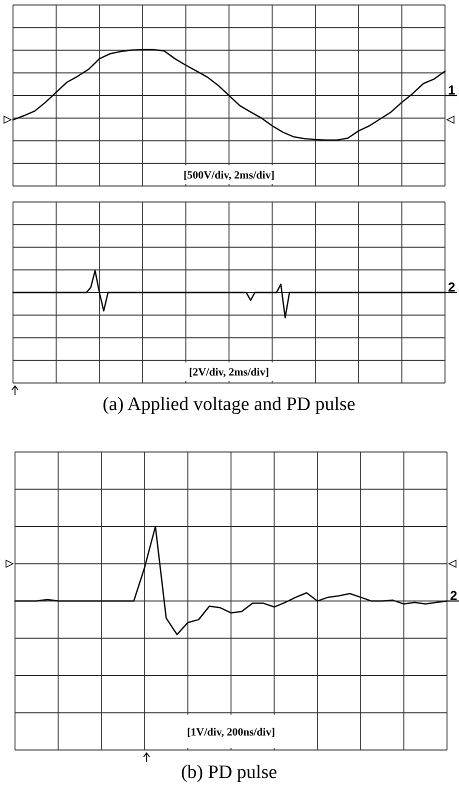 This screenshot has height=798, width=459. What do you see at coordinates (231, 732) in the screenshot?
I see `text: [1V/div, 200ns/div]` at bounding box center [231, 732].